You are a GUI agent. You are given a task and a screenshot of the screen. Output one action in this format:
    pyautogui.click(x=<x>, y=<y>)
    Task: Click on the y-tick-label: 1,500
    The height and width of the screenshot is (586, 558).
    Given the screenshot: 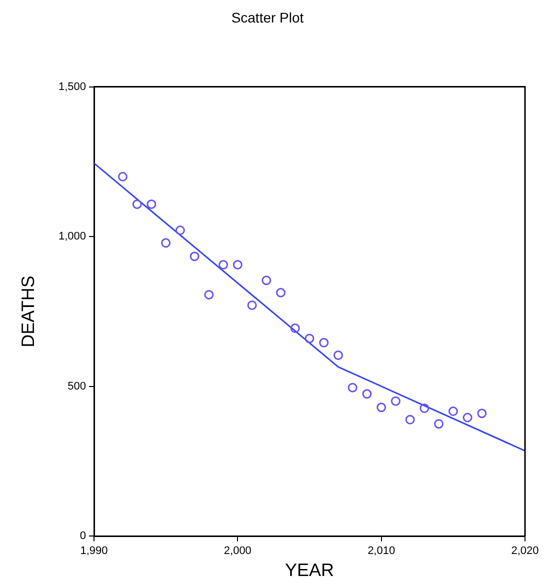 What is the action you would take?
    pyautogui.click(x=72, y=86)
    